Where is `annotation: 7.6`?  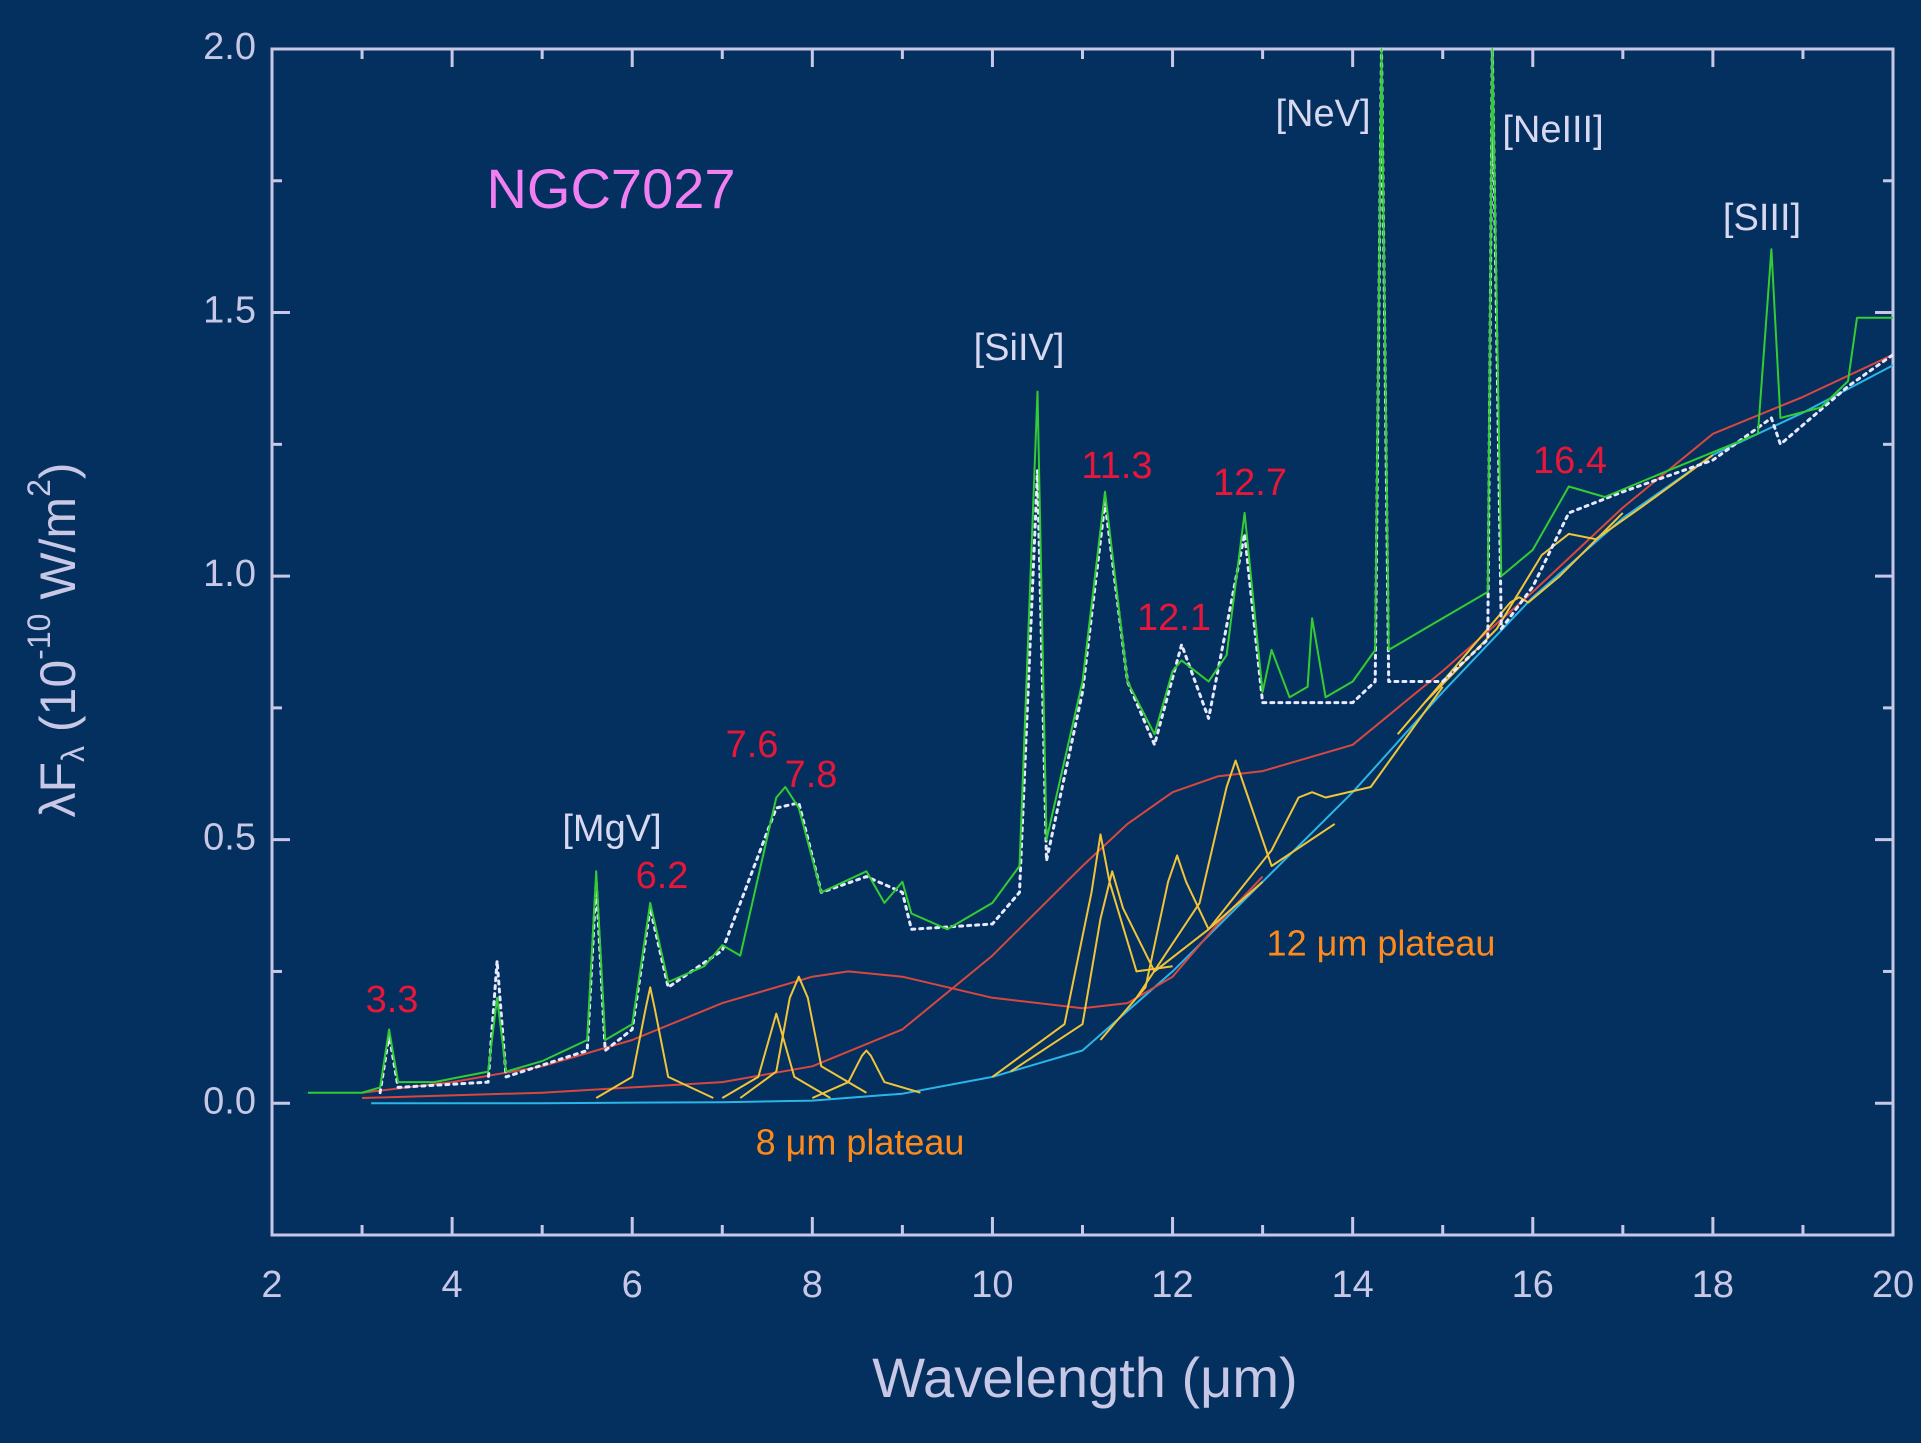
annotation: 7.6 is located at coordinates (752, 745).